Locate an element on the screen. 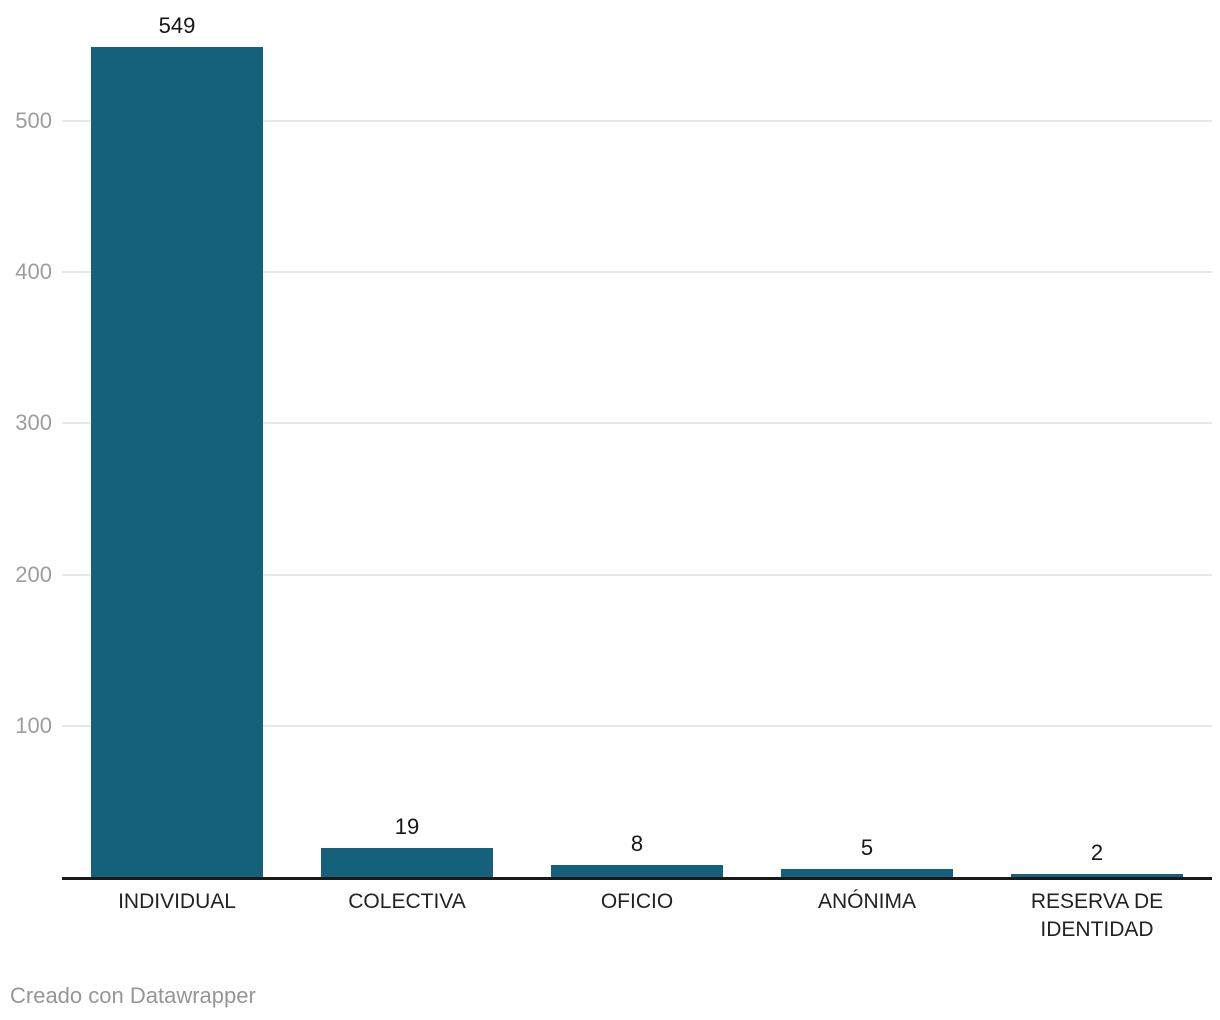 This screenshot has width=1220, height=1020. bar-individual is located at coordinates (177, 462).